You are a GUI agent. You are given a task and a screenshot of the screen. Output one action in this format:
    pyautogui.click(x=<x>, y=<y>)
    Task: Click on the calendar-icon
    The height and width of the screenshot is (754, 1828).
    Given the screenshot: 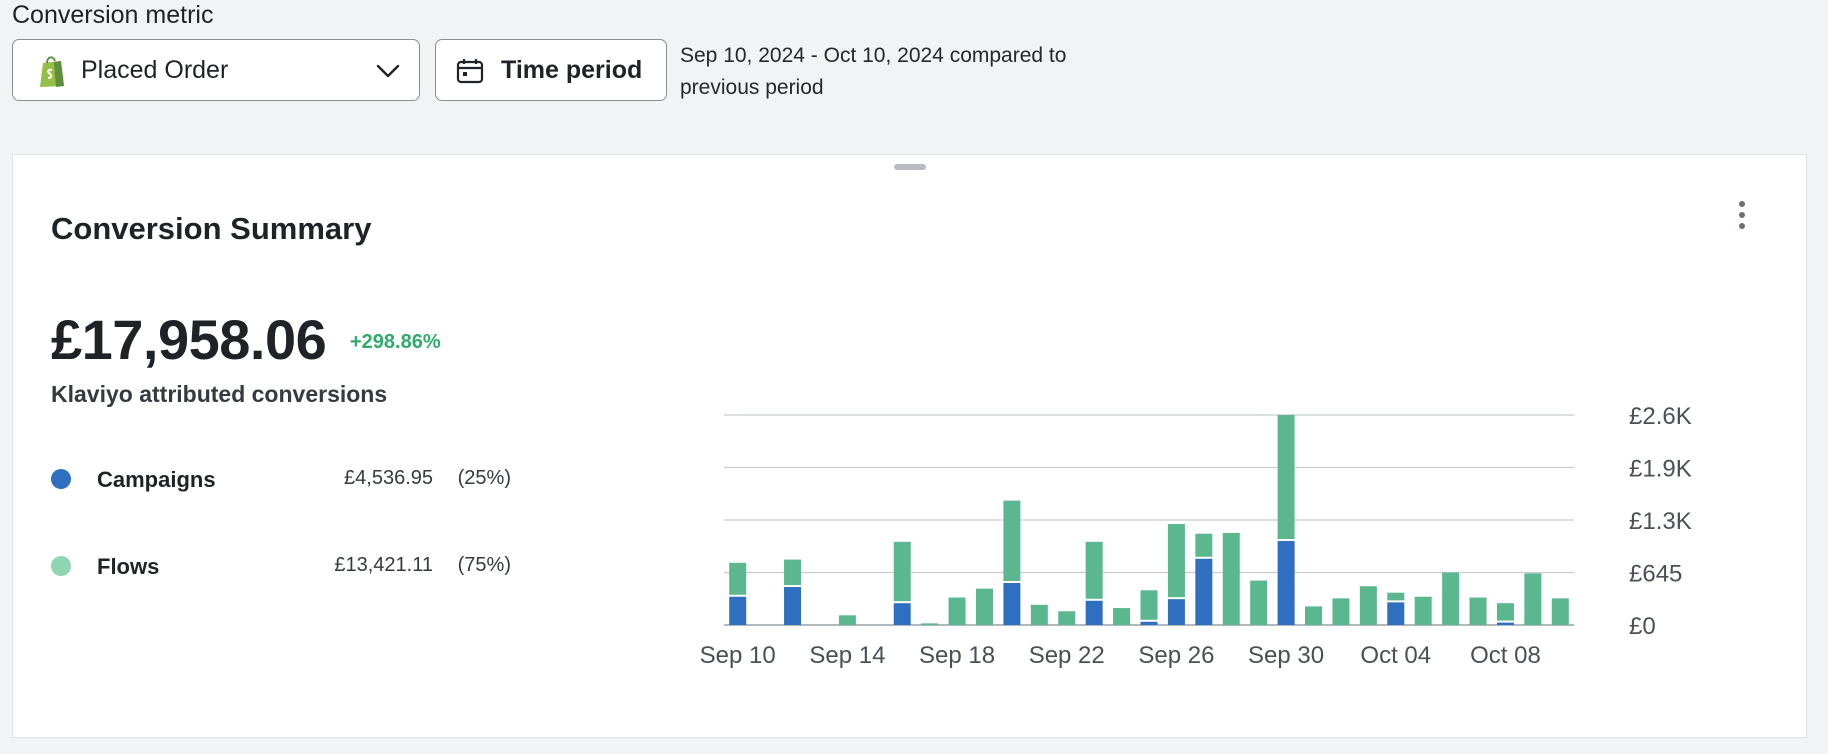 What is the action you would take?
    pyautogui.click(x=470, y=71)
    